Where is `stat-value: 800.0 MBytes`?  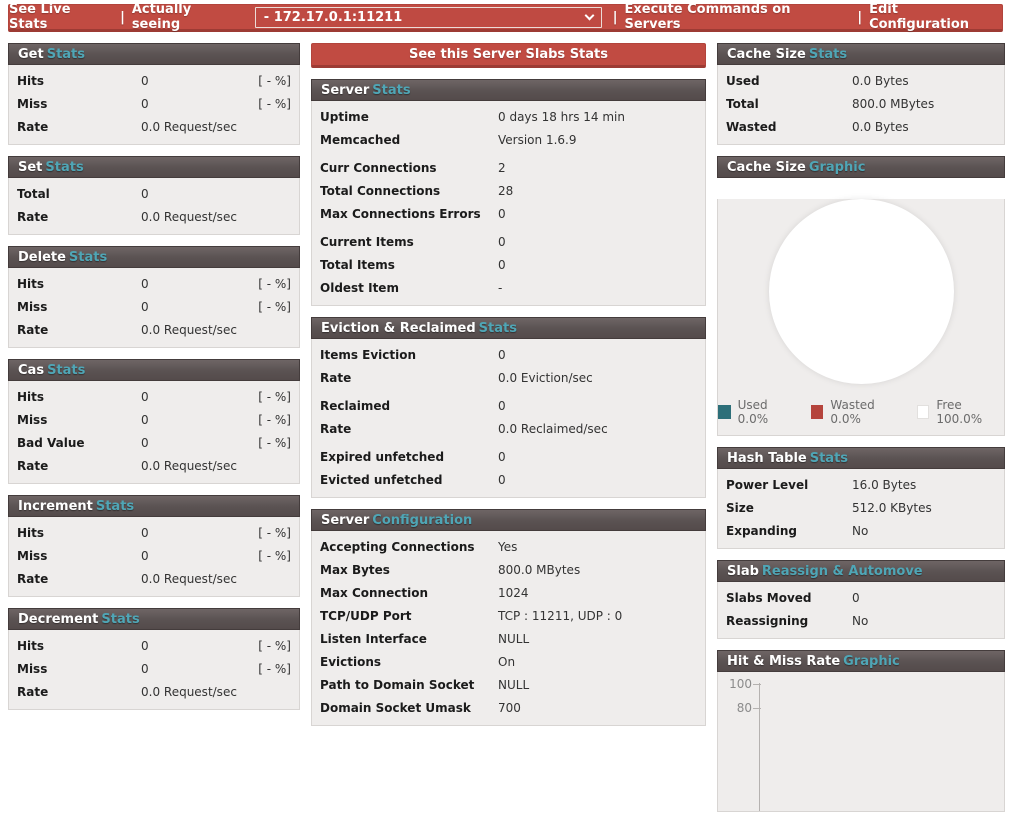
stat-value: 800.0 MBytes is located at coordinates (893, 104).